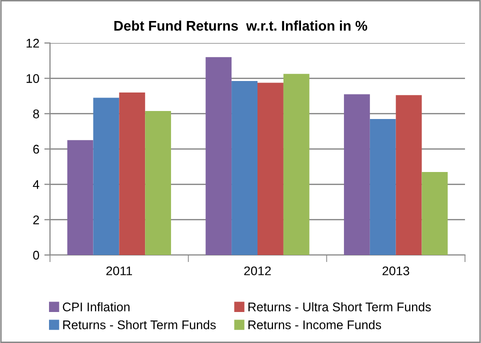 The image size is (481, 343). Describe the element at coordinates (36, 149) in the screenshot. I see `y-tick-label: 6` at that location.